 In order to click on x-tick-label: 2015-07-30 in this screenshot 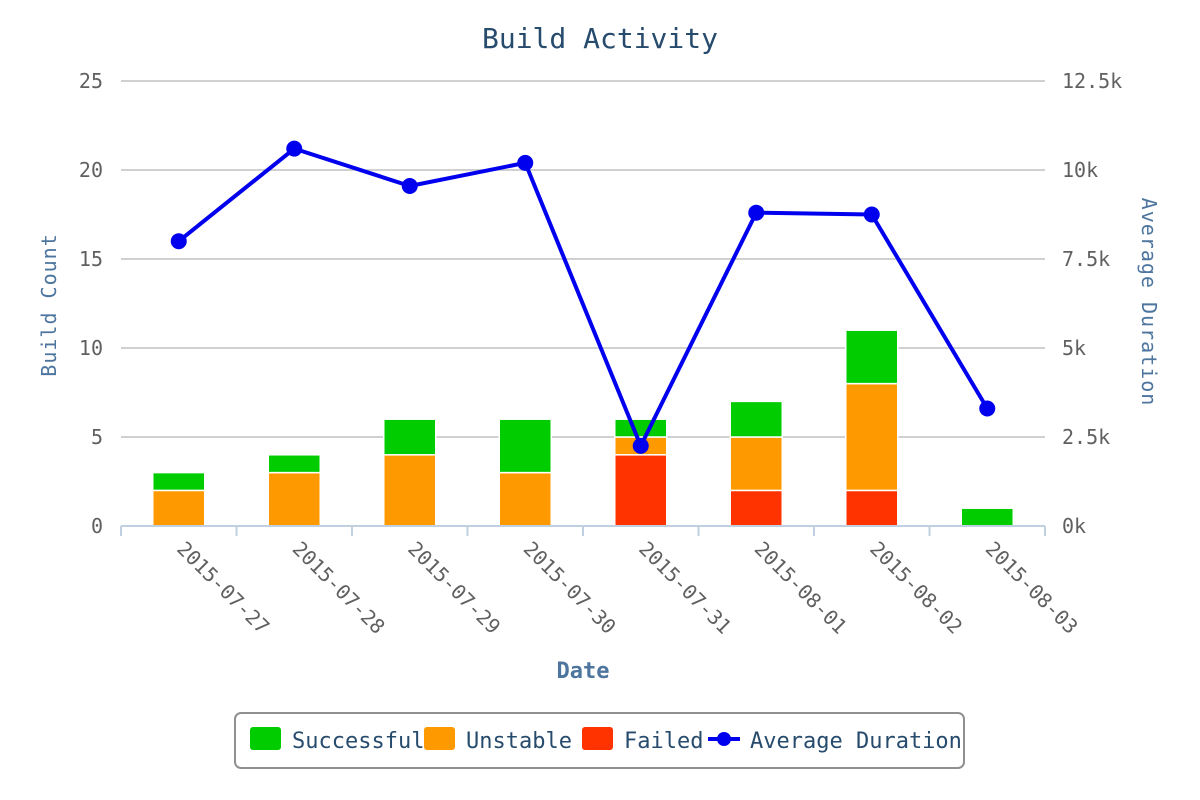, I will do `click(570, 588)`.